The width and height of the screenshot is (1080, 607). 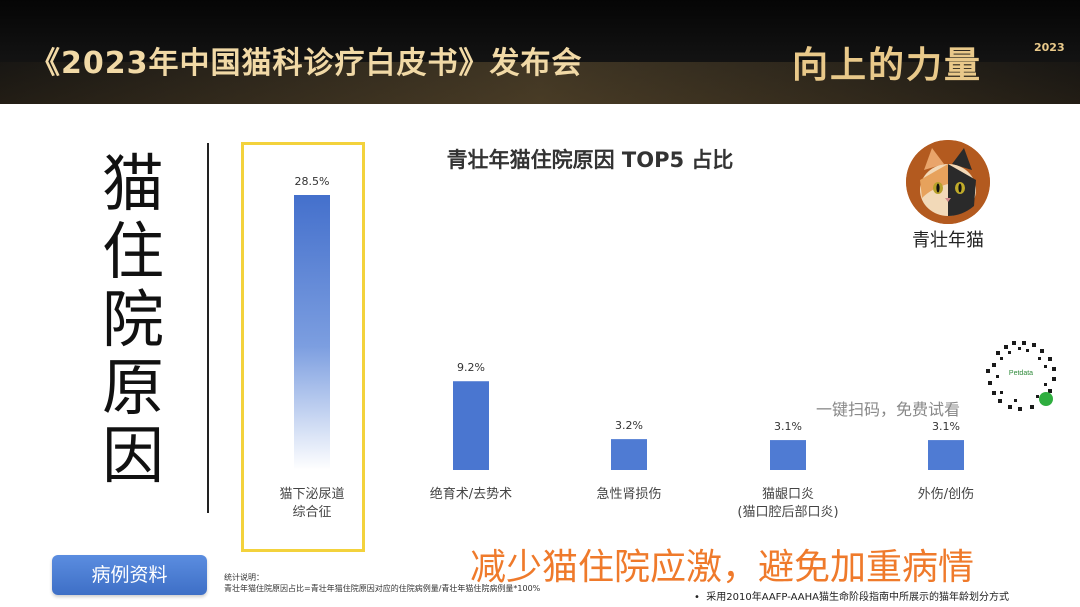 What do you see at coordinates (722, 567) in the screenshot?
I see `slogan-text: 减少猫住院应激，避免加重病情` at bounding box center [722, 567].